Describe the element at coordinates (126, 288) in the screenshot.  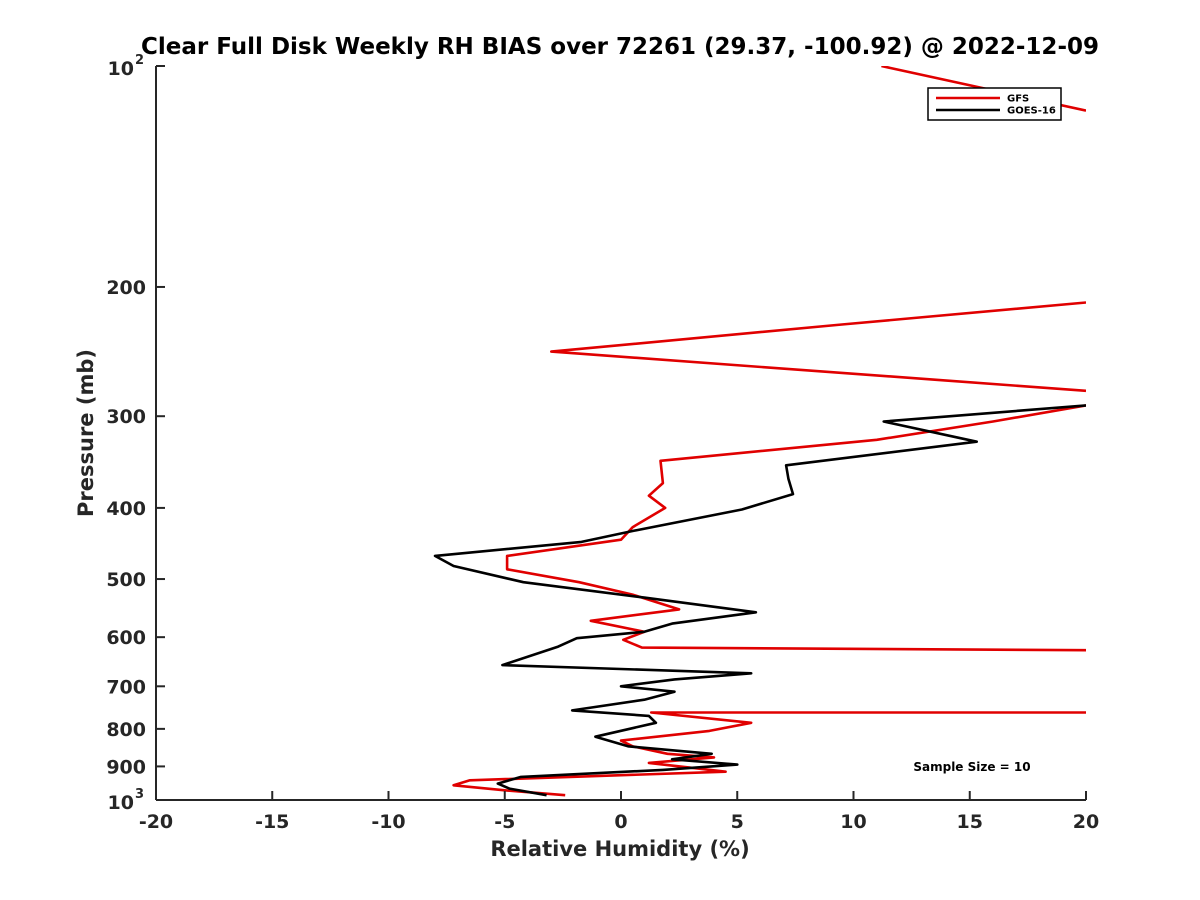
I see `y-tick-label: 200` at that location.